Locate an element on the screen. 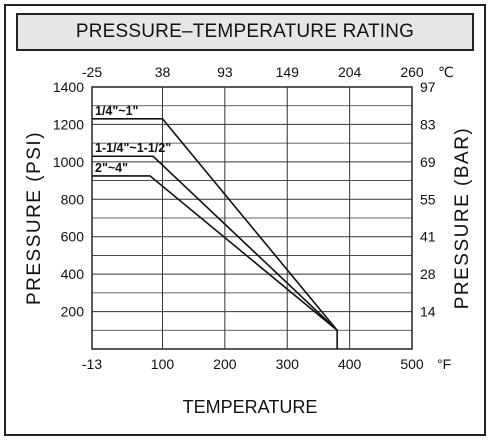 Image resolution: width=492 pixels, height=442 pixels. x-tick-label-bottom: 100 is located at coordinates (163, 364).